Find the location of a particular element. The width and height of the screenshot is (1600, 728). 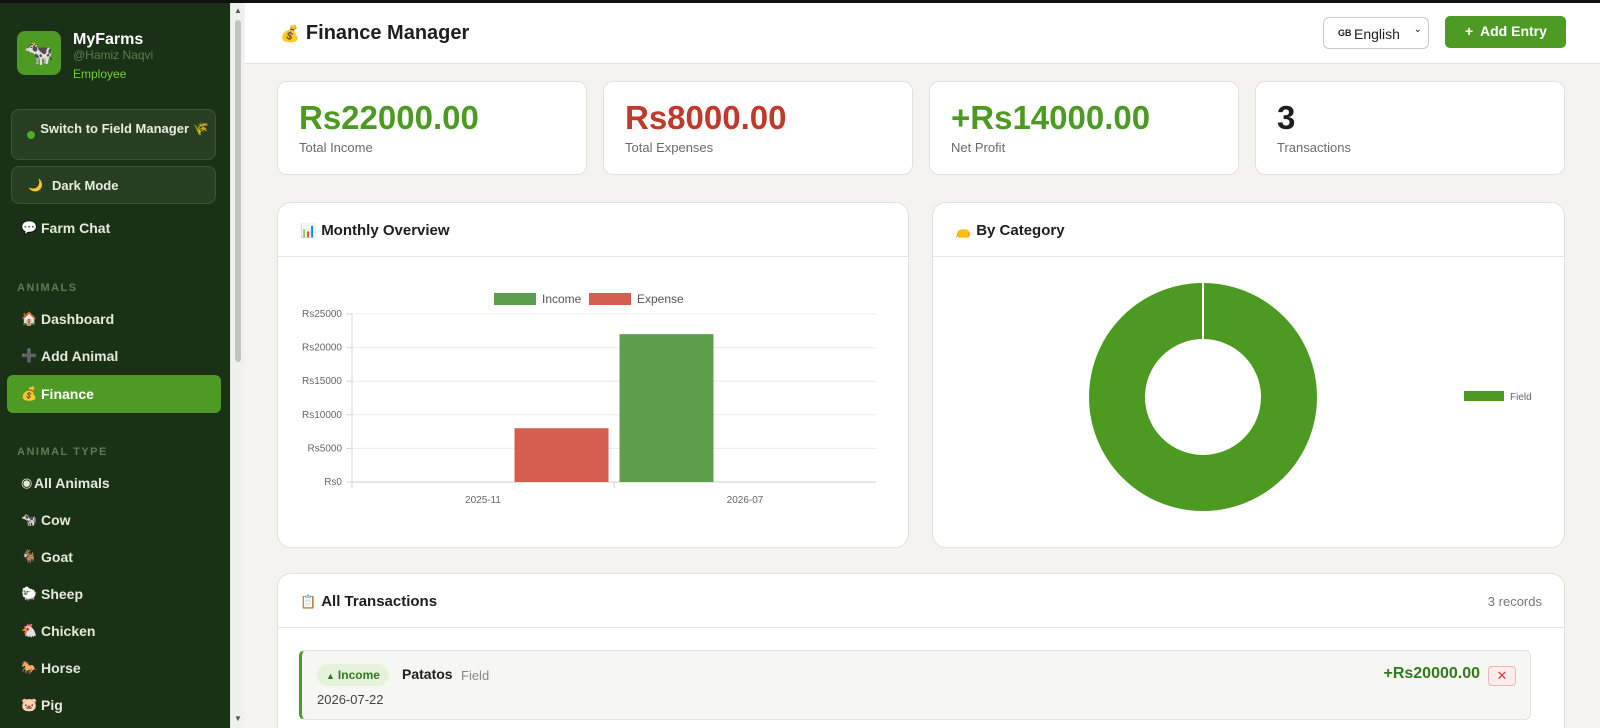

records-count: 3 records is located at coordinates (1514, 601).